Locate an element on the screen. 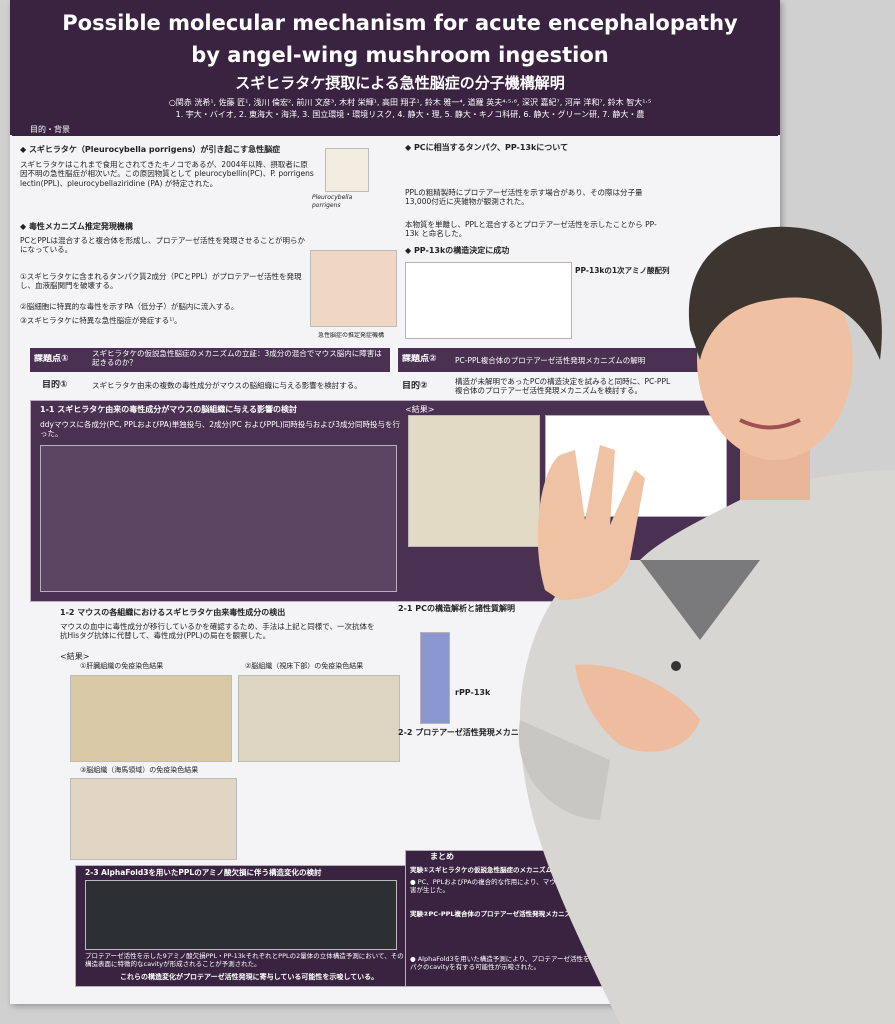 Image resolution: width=895 pixels, height=1024 pixels. label: 目的② is located at coordinates (415, 386).